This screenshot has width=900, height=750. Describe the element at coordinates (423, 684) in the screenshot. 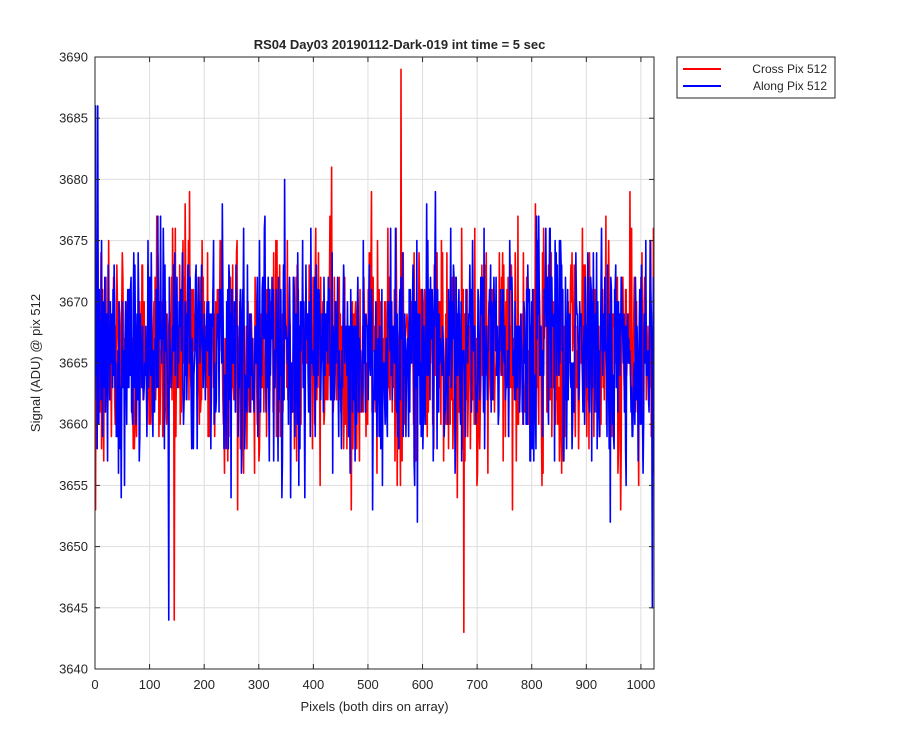

I see `x-tick-label: 600` at that location.